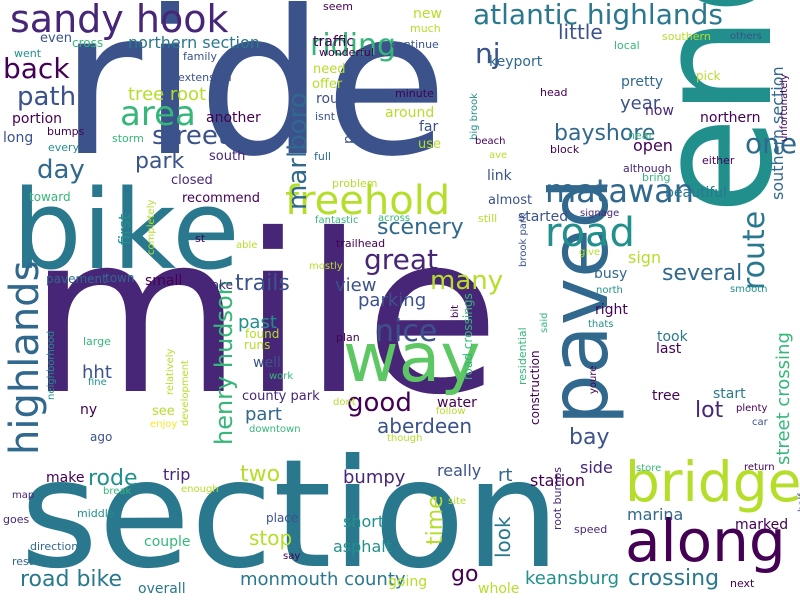 This screenshot has height=600, width=800. What do you see at coordinates (163, 411) in the screenshot?
I see `word-see: see` at bounding box center [163, 411].